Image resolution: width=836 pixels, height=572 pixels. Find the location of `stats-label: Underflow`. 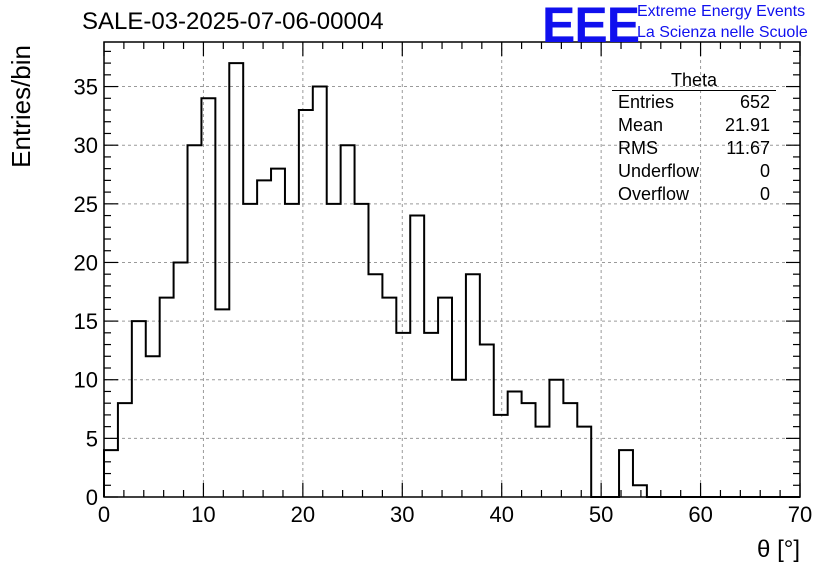

stats-label: Underflow is located at coordinates (659, 171).